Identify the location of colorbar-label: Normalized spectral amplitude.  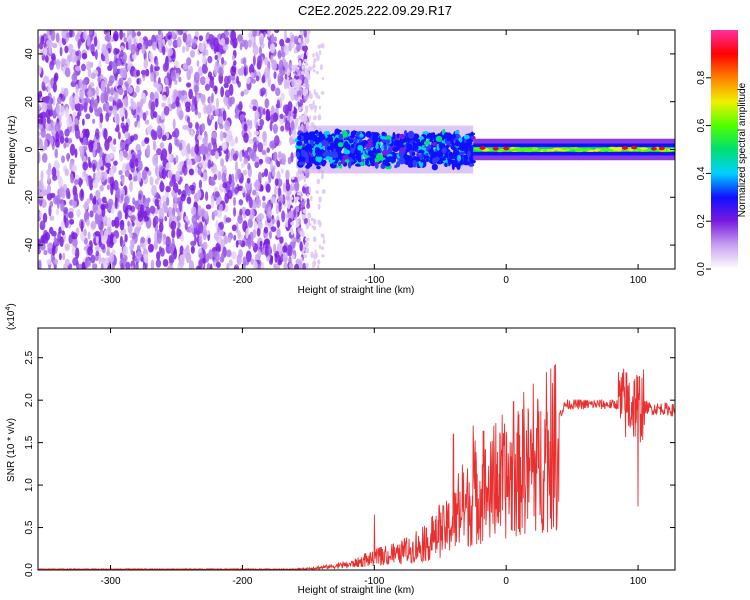
(742, 149).